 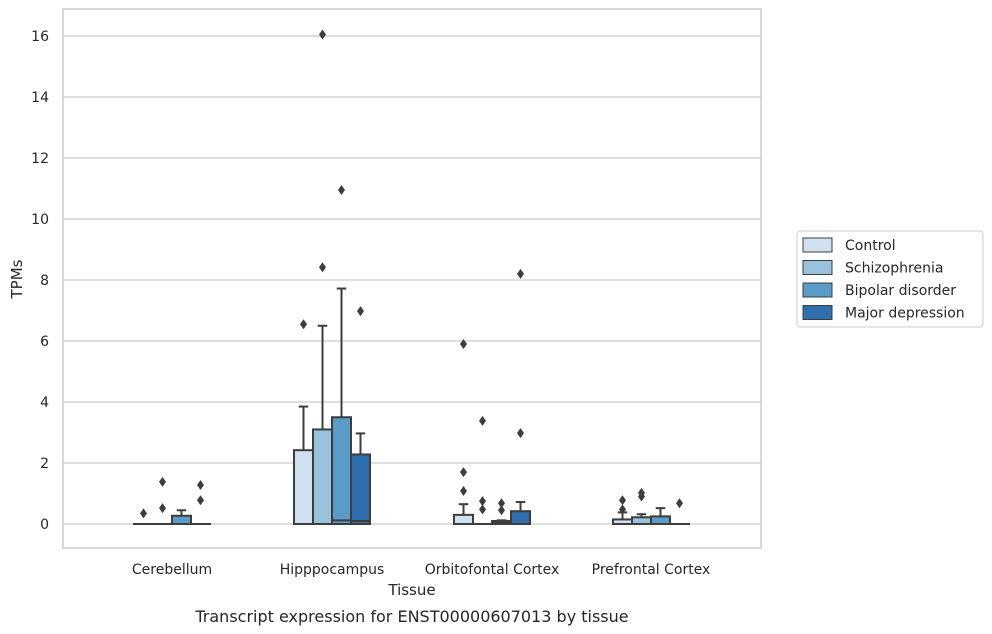 I want to click on legend-label: Bipolar disorder, so click(x=900, y=291).